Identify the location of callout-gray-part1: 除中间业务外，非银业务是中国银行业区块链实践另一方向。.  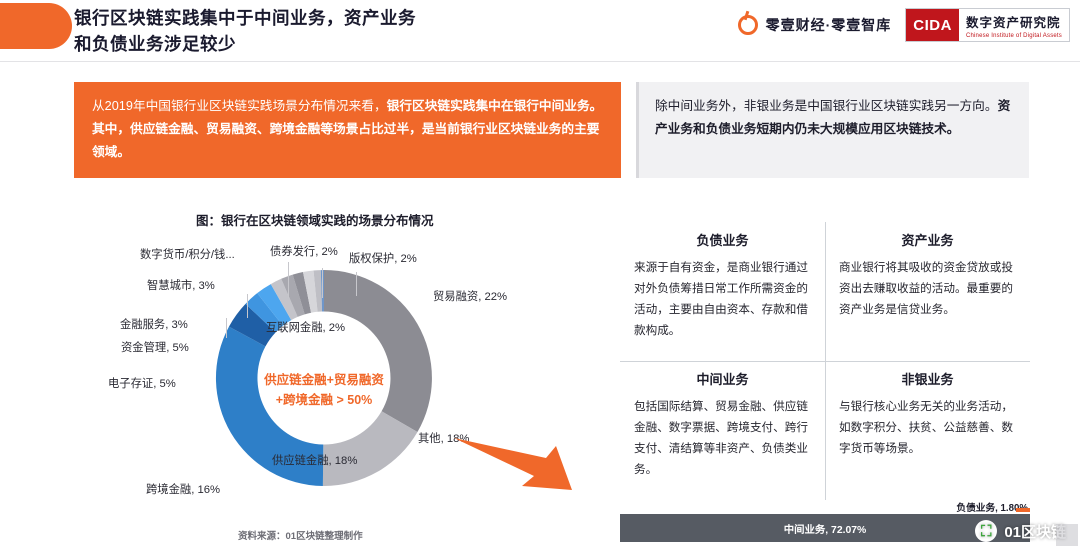
(826, 106).